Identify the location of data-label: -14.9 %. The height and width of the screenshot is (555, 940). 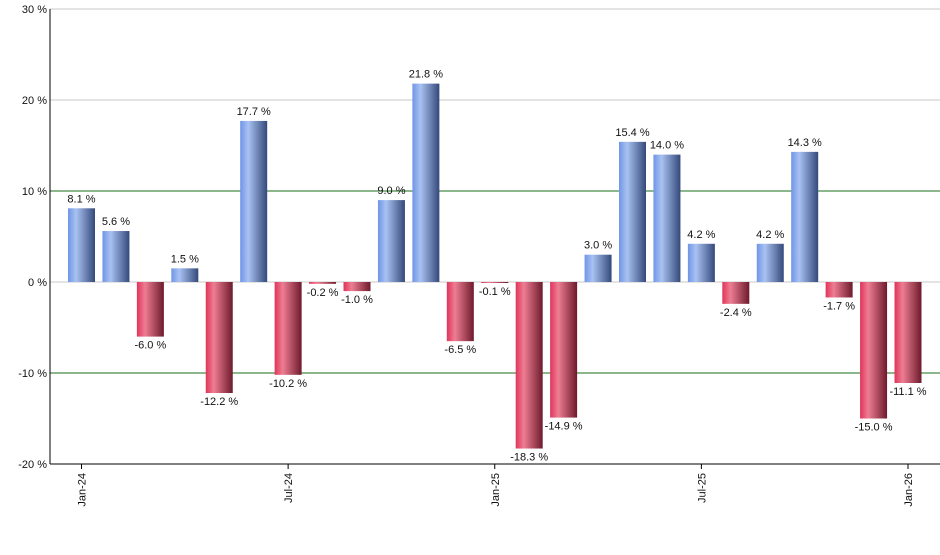
(564, 427).